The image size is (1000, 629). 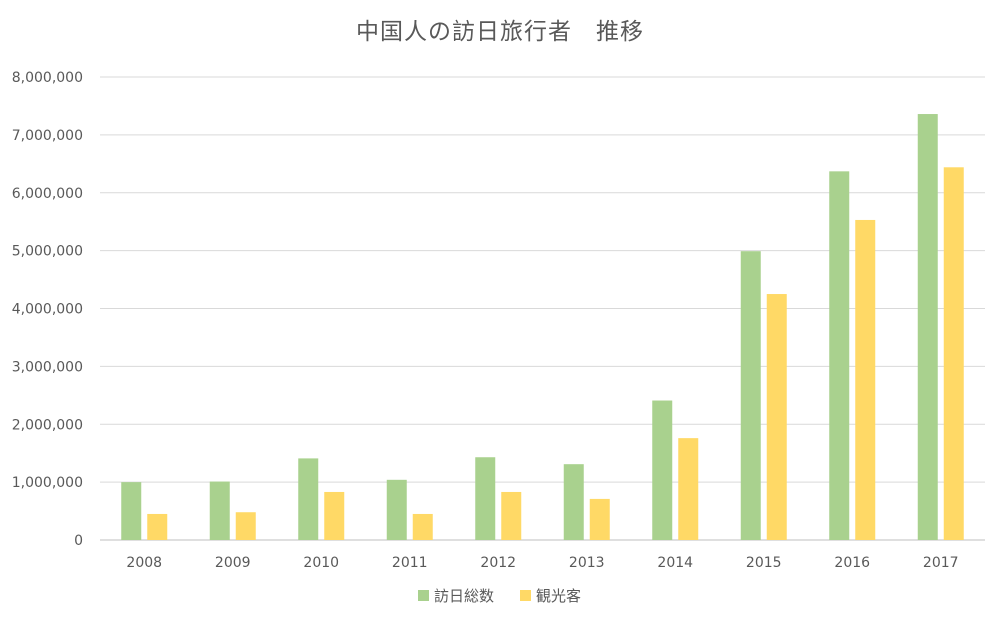 What do you see at coordinates (587, 563) in the screenshot?
I see `x-tick-label: 2013` at bounding box center [587, 563].